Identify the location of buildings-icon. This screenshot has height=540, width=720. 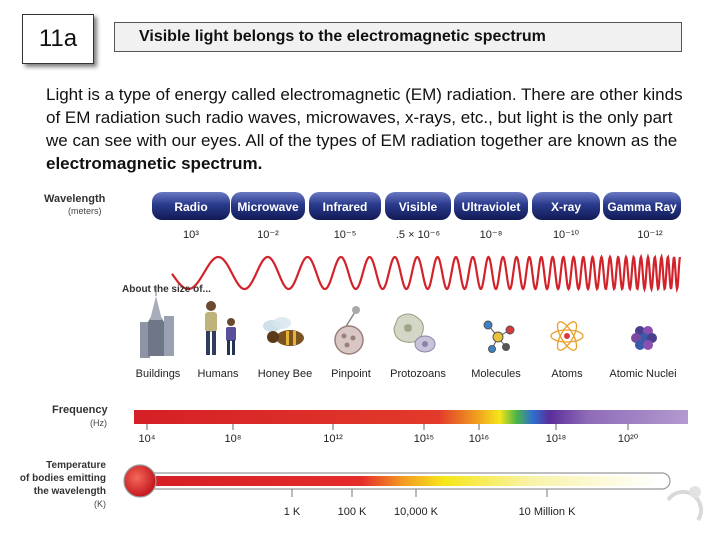
(157, 322).